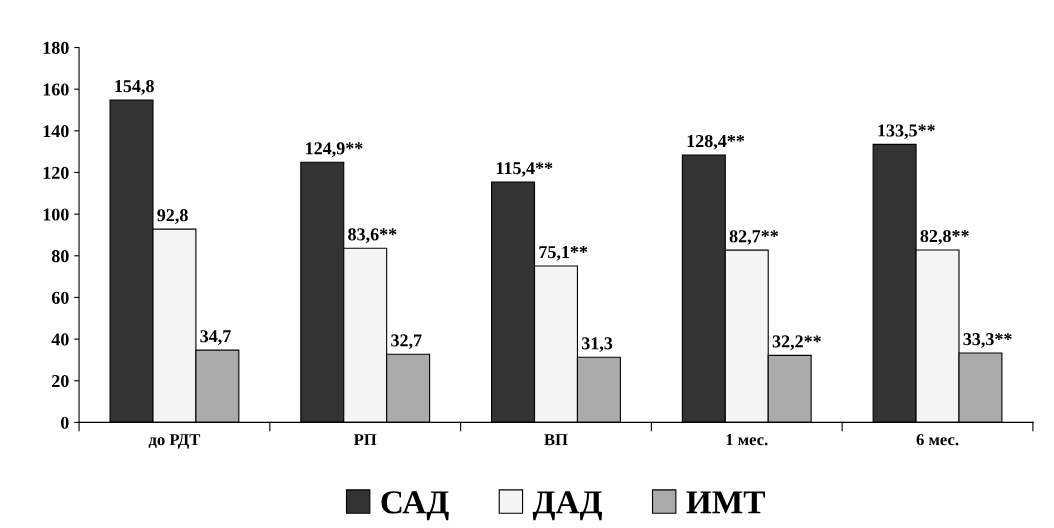 This screenshot has width=1054, height=528. Describe the element at coordinates (372, 236) in the screenshot. I see `data-label: 83,6**` at that location.